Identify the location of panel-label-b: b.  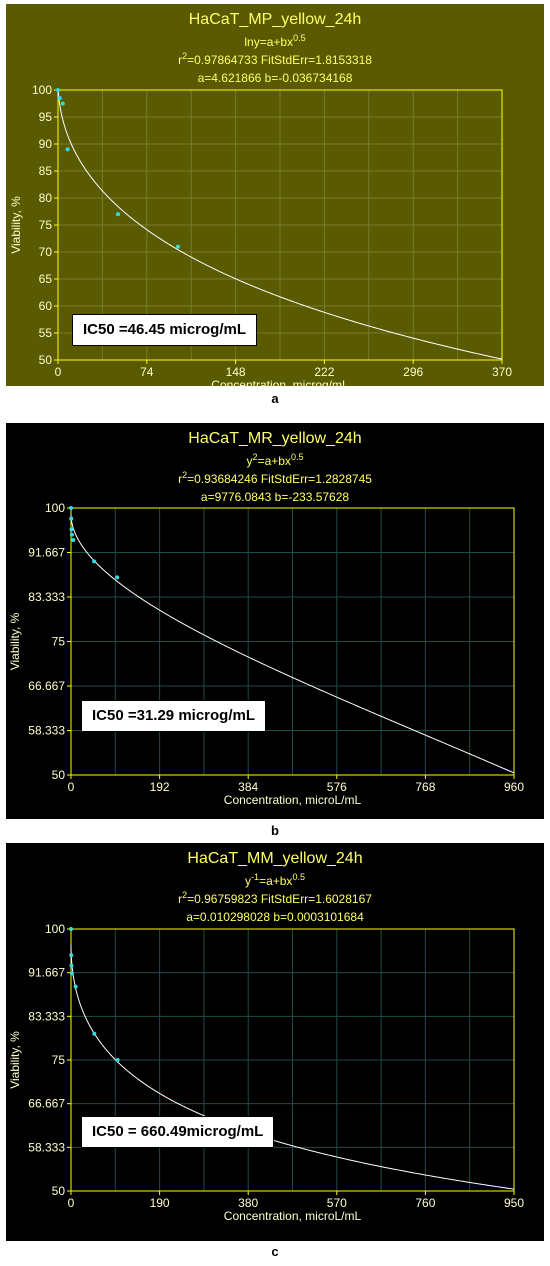
(275, 830).